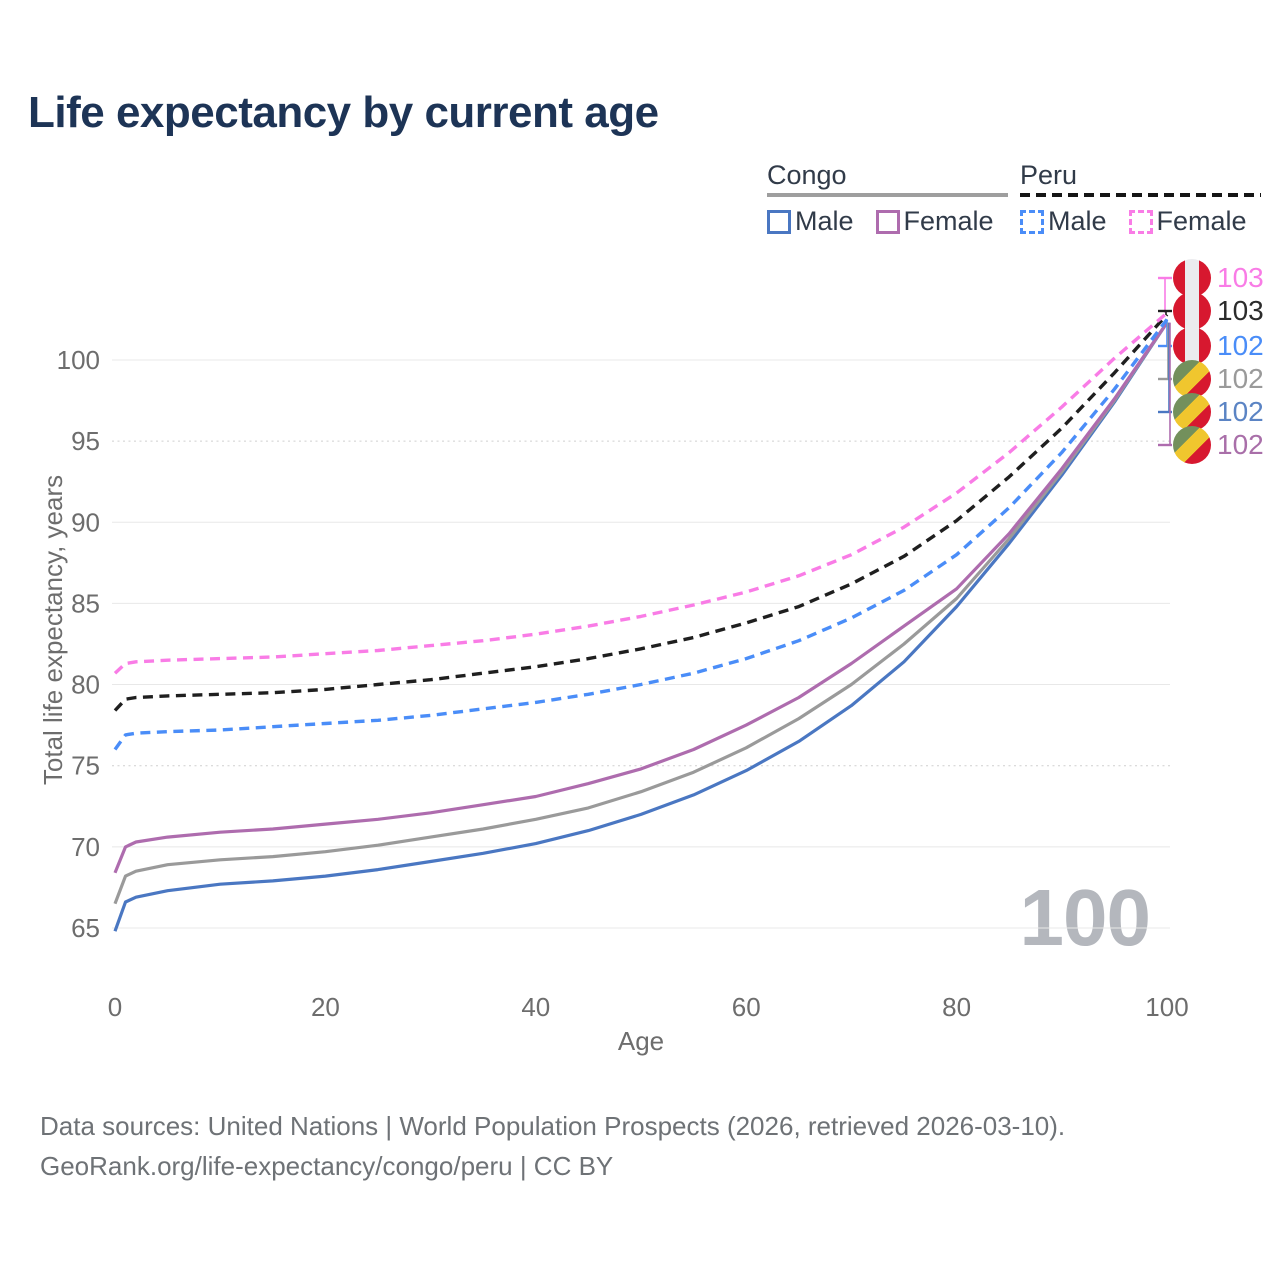 The height and width of the screenshot is (1280, 1280). I want to click on y-tick-70: 70, so click(85, 847).